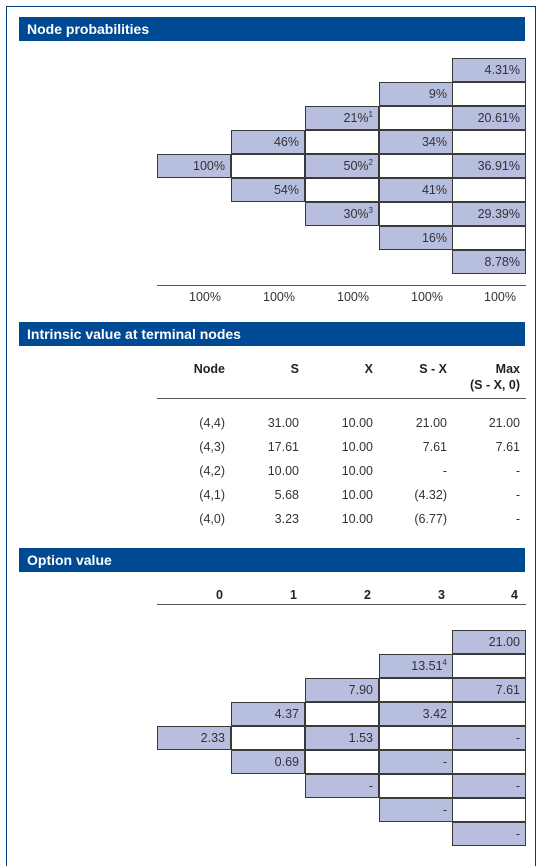 This screenshot has width=544, height=866. What do you see at coordinates (342, 166) in the screenshot?
I see `probability-node-cell: 50%2` at bounding box center [342, 166].